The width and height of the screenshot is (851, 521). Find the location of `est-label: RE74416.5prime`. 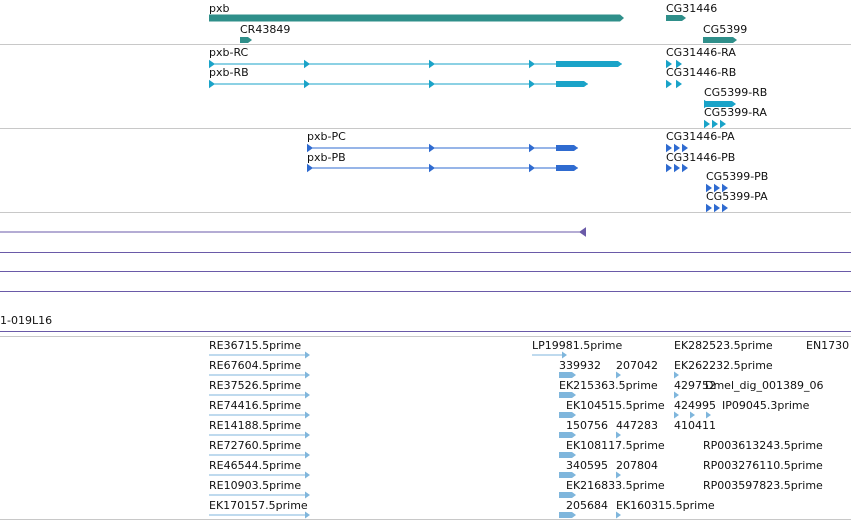

est-label: RE74416.5prime is located at coordinates (255, 405).